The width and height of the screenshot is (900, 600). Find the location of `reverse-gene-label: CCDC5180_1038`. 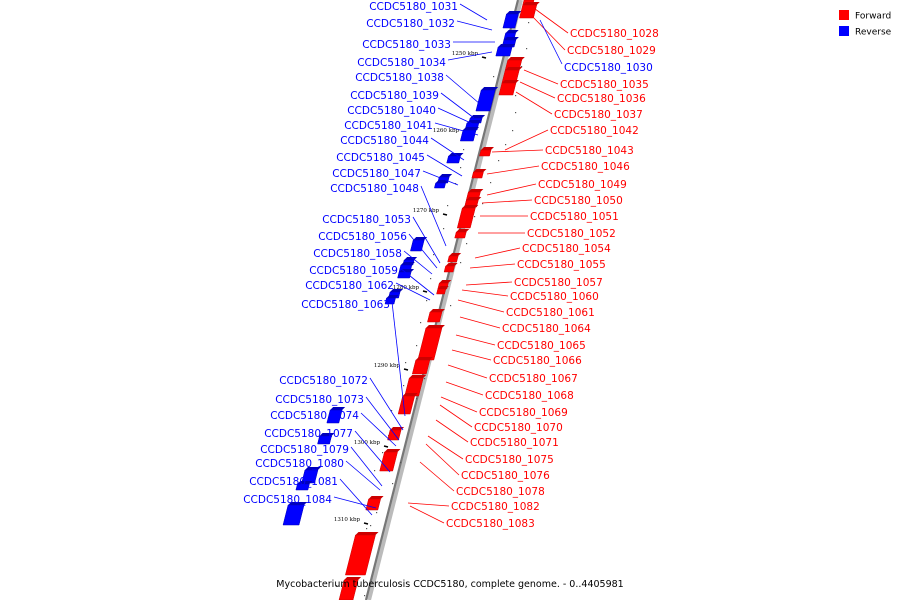

reverse-gene-label: CCDC5180_1038 is located at coordinates (399, 78).